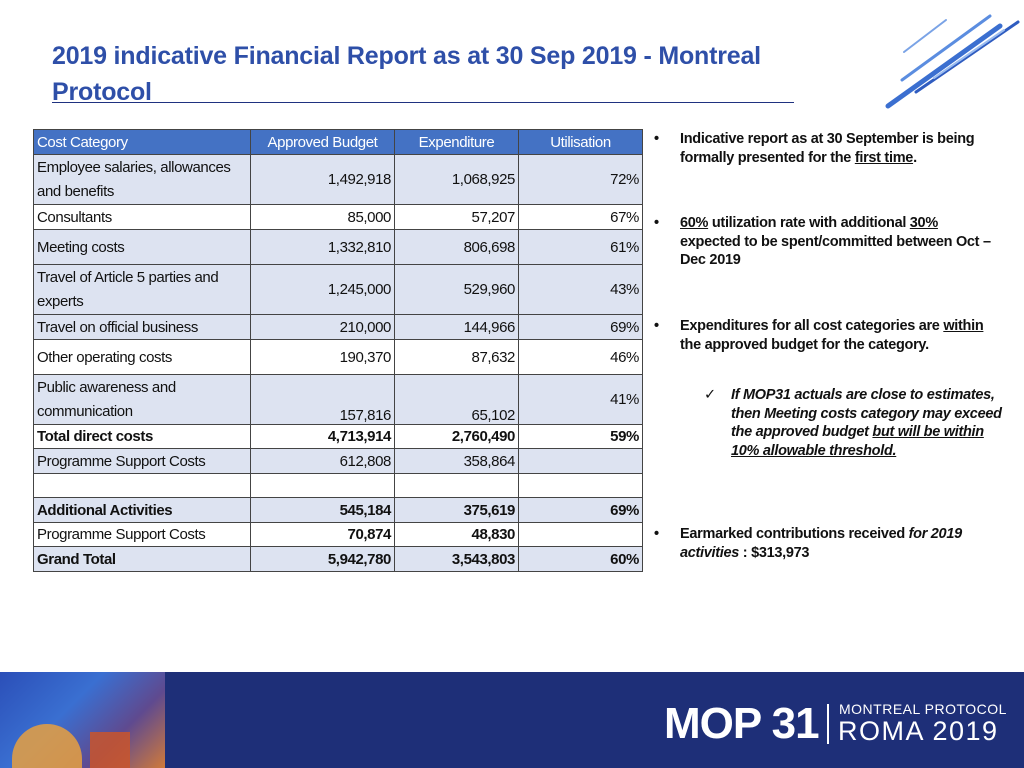 The width and height of the screenshot is (1024, 768). I want to click on row-category: Meeting costs, so click(142, 247).